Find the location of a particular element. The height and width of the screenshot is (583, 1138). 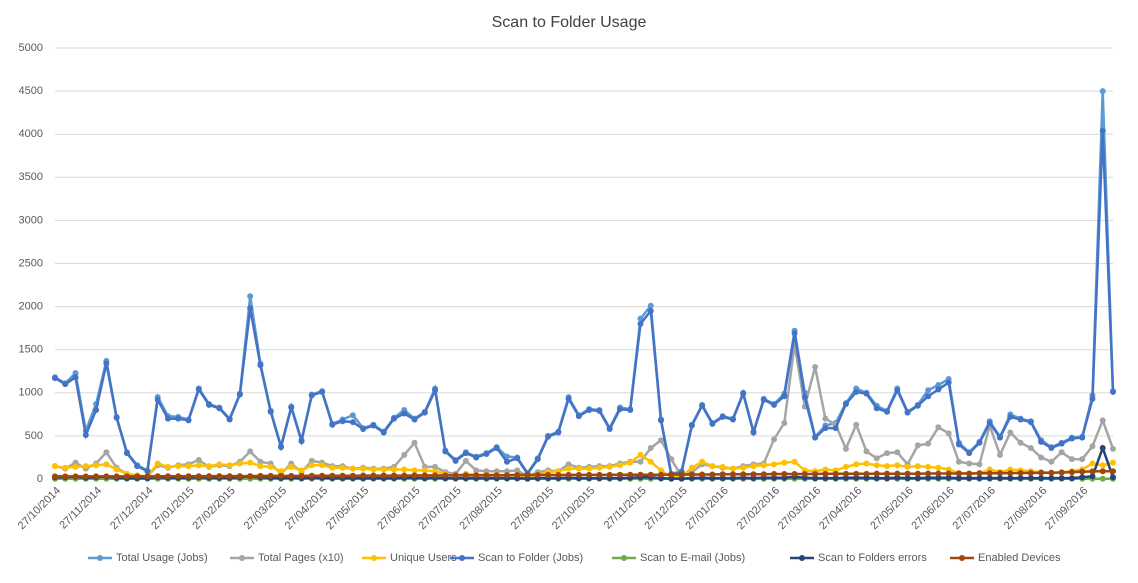

legend-label: Total Pages (x10) is located at coordinates (301, 558).